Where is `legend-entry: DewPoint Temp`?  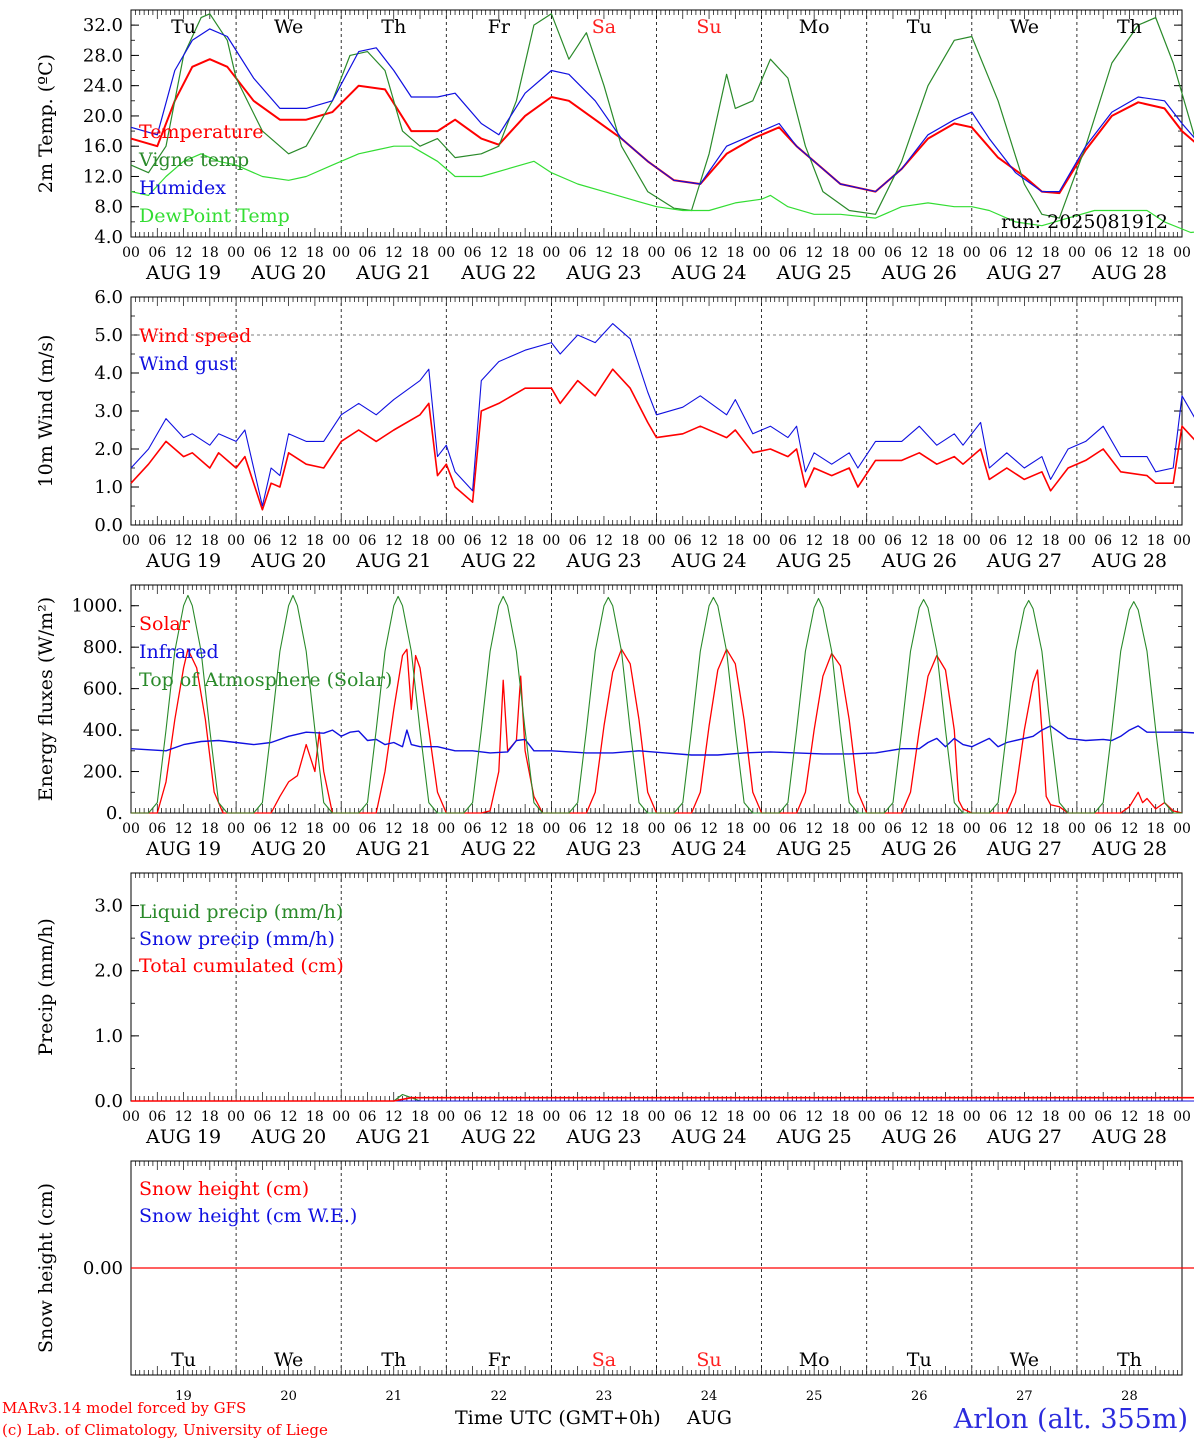 legend-entry: DewPoint Temp is located at coordinates (214, 216).